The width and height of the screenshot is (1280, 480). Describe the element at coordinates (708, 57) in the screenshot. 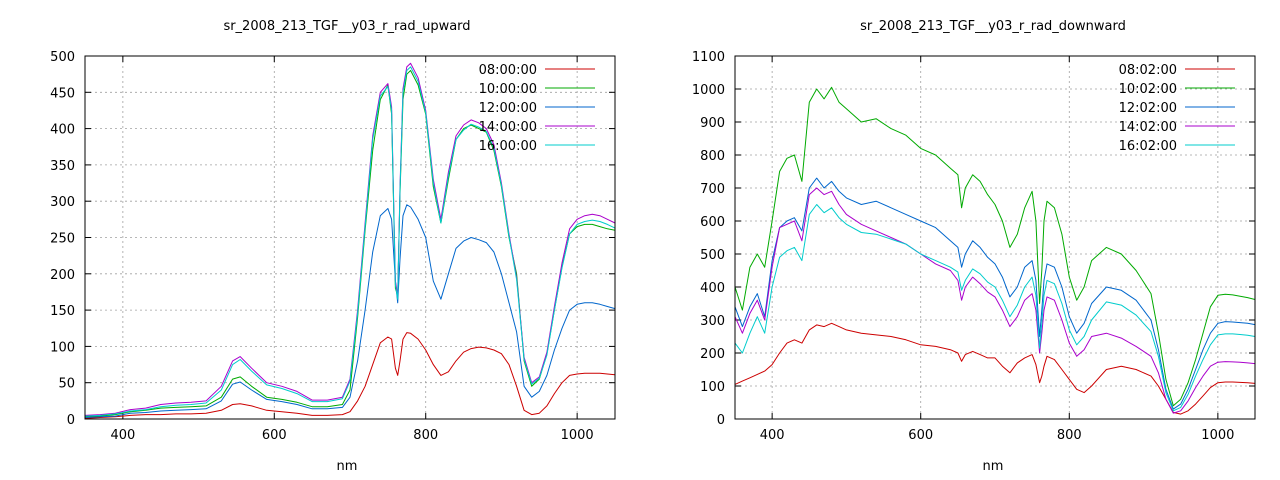

I see `y-tick-label: 1100` at that location.